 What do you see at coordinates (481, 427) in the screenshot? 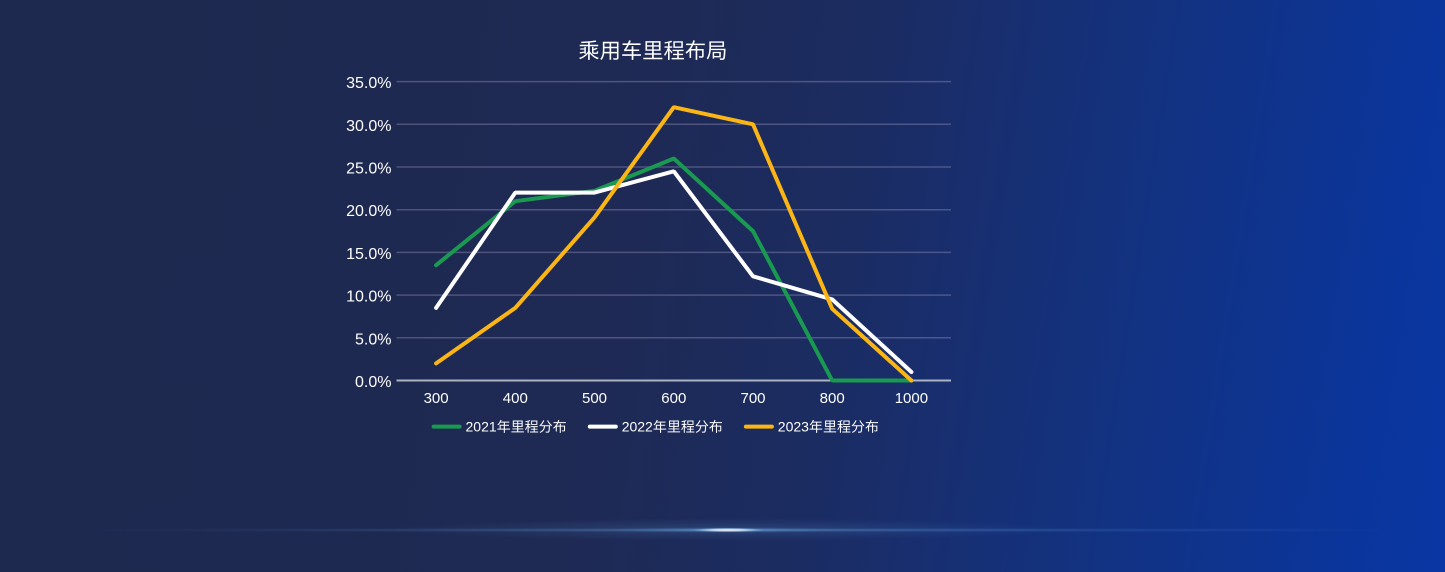
I see `svg-text: 2021` at bounding box center [481, 427].